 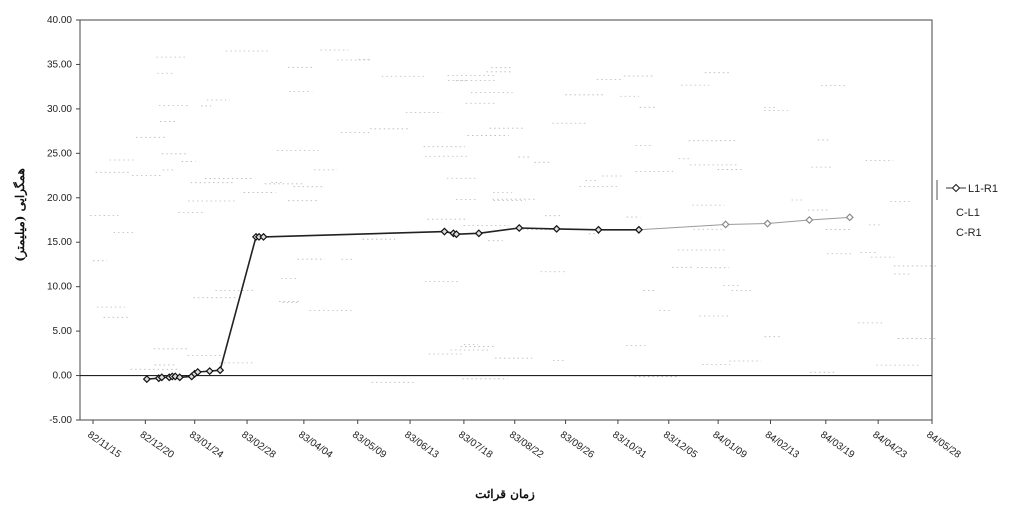 I want to click on y-tick-label: 30.00, so click(x=59, y=109).